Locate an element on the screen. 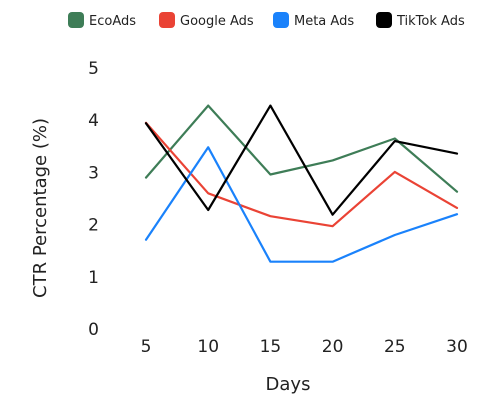 The height and width of the screenshot is (416, 498). x-tick-label: 5 is located at coordinates (146, 347).